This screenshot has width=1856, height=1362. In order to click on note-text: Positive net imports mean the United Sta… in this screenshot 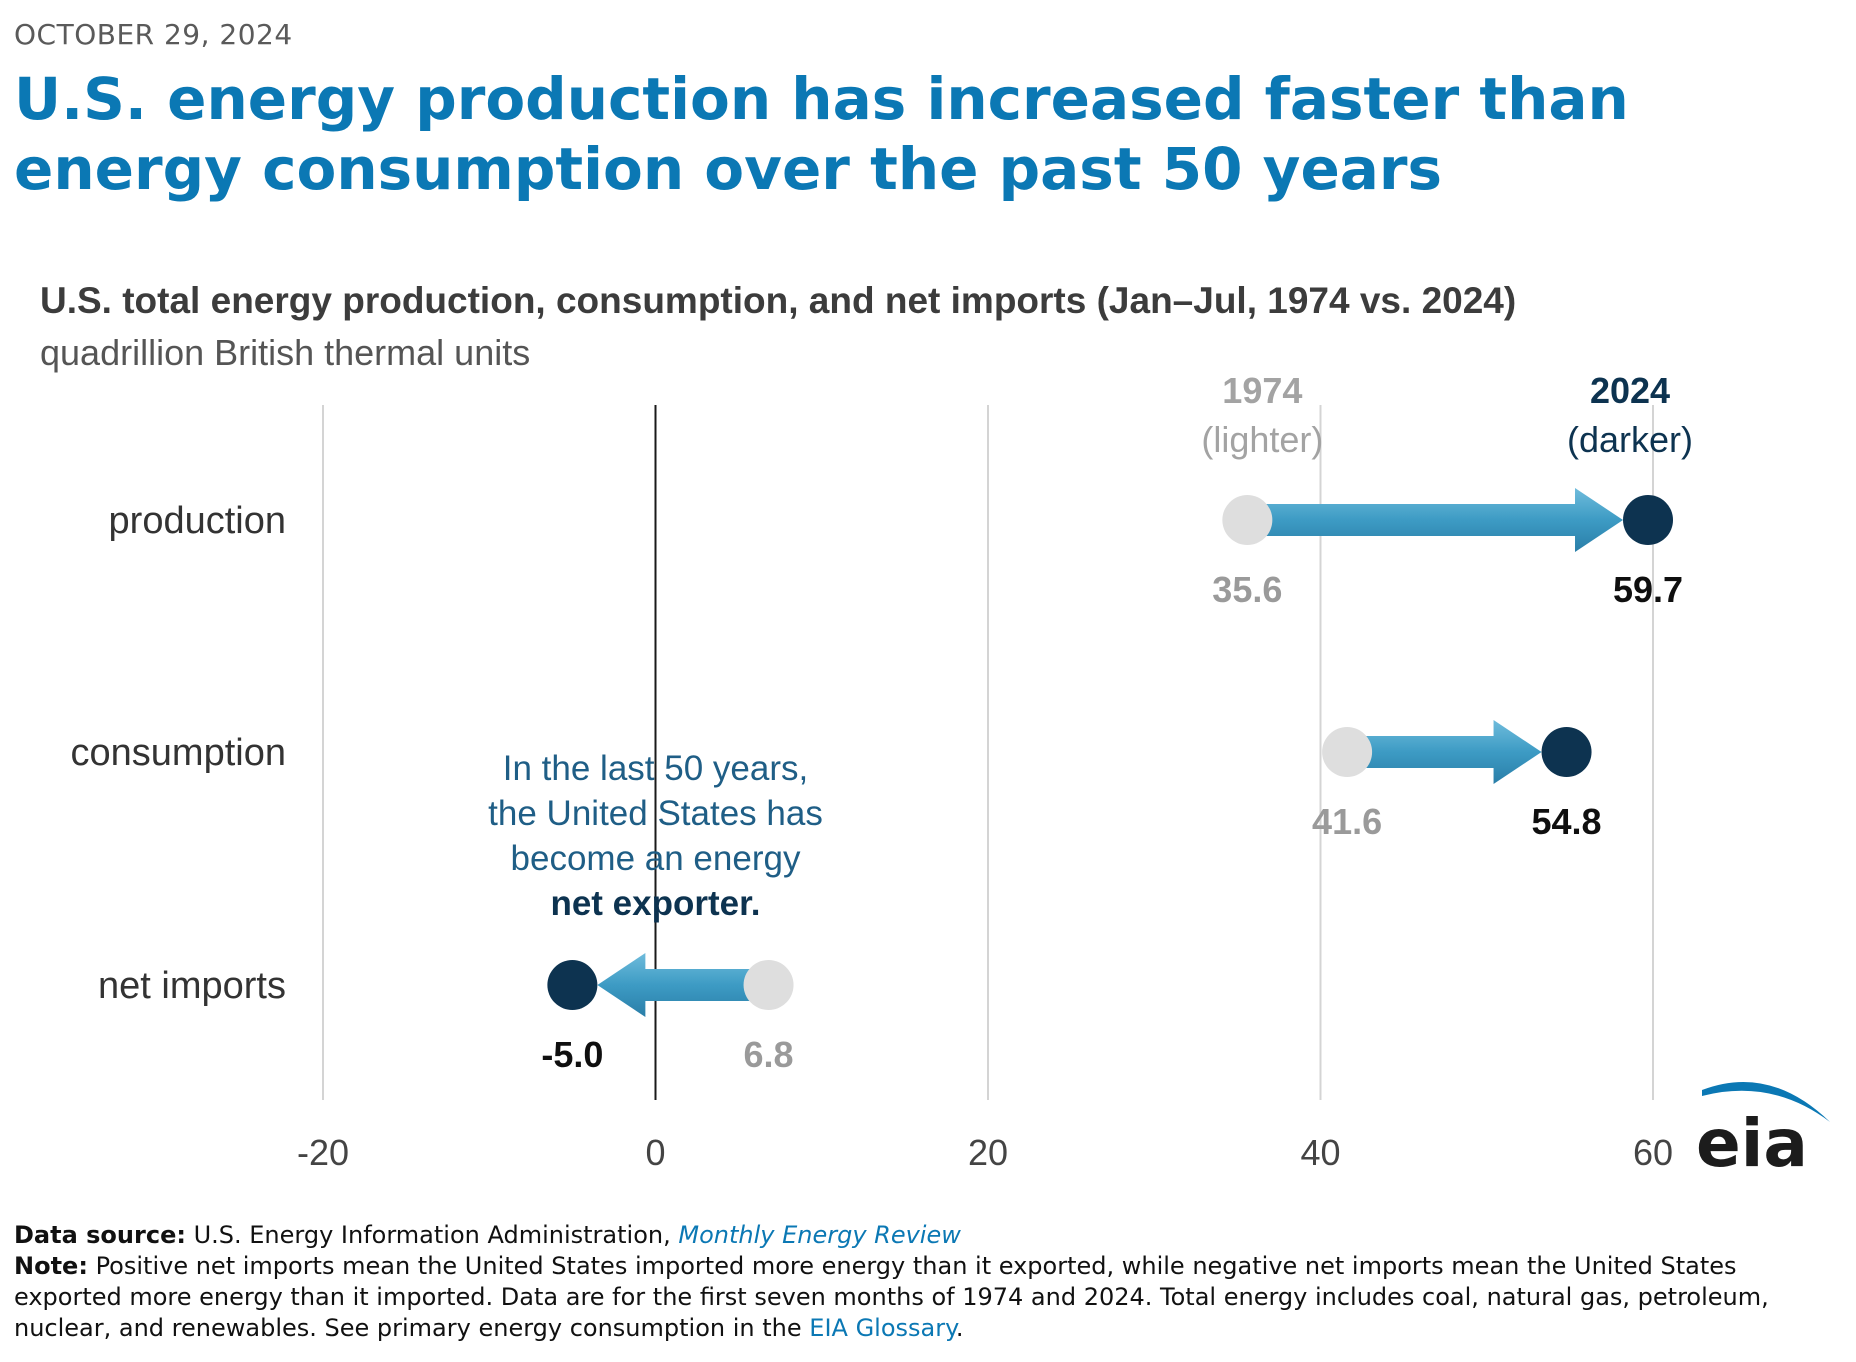, I will do `click(891, 1297)`.